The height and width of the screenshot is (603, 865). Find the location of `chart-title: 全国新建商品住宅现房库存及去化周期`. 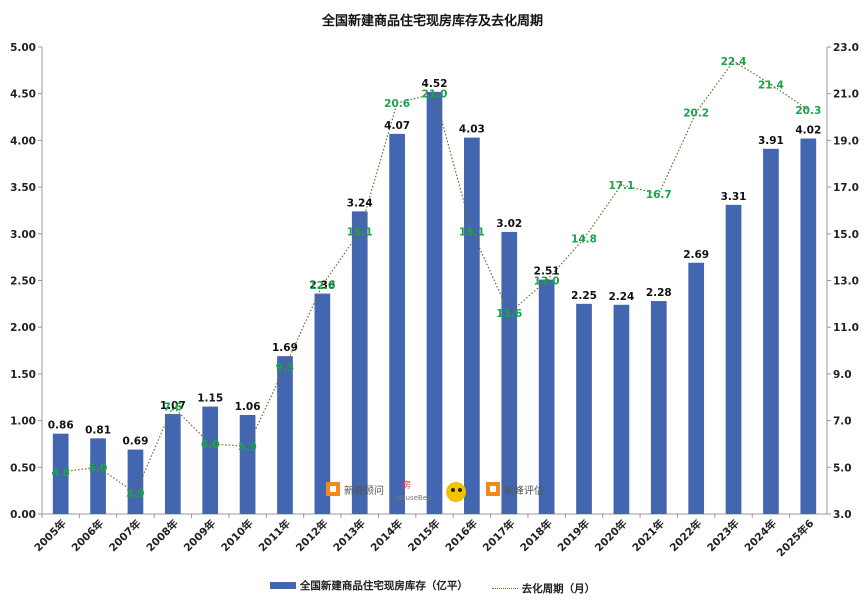

chart-title: 全国新建商品住宅现房库存及去化周期 is located at coordinates (432, 21).